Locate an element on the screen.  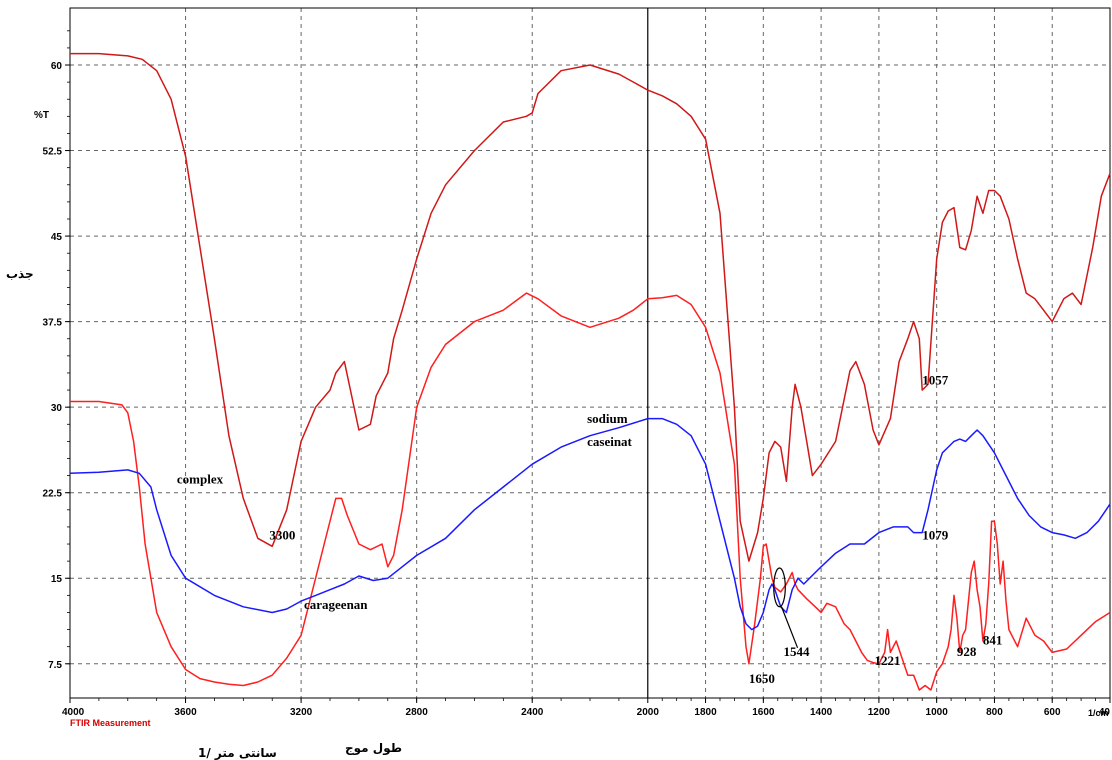
x-tick-label: 1000 is located at coordinates (937, 712).